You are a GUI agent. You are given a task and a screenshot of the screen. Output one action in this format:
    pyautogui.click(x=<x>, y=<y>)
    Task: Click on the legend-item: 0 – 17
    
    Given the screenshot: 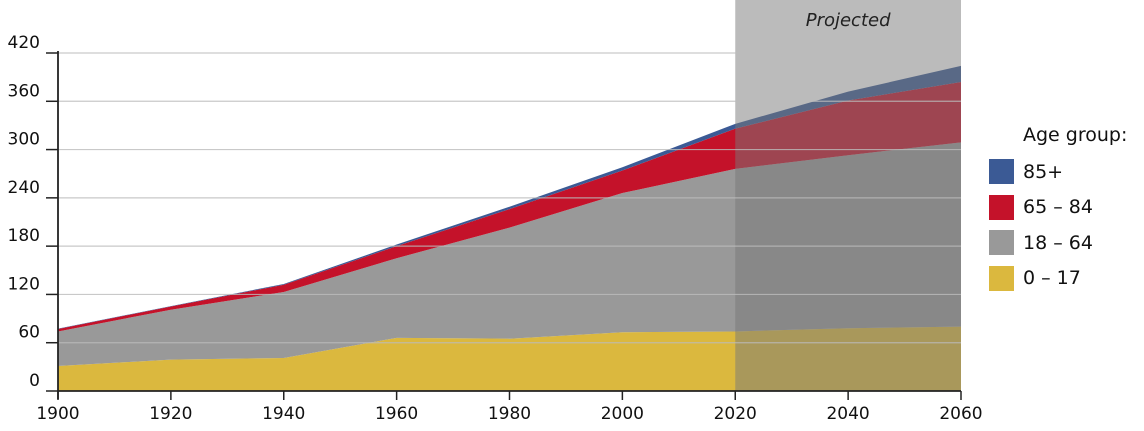 What is the action you would take?
    pyautogui.click(x=1058, y=279)
    